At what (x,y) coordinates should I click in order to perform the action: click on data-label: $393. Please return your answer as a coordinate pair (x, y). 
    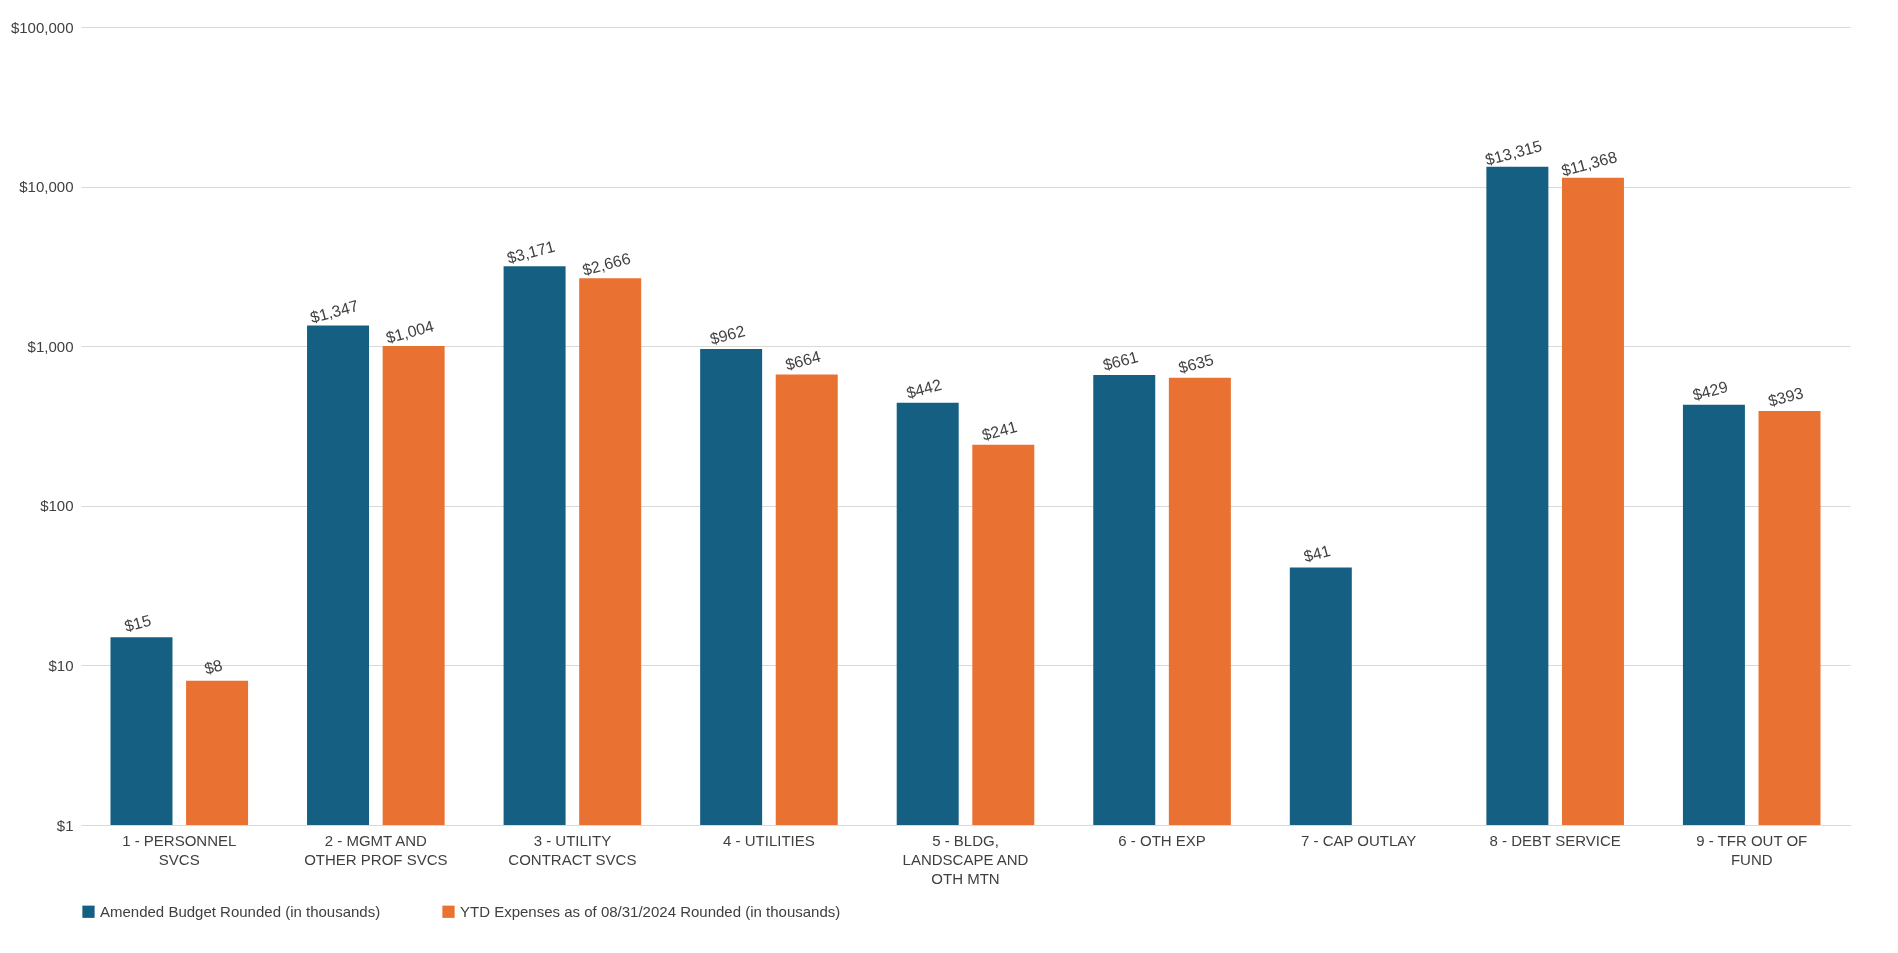
    Looking at the image, I should click on (1786, 397).